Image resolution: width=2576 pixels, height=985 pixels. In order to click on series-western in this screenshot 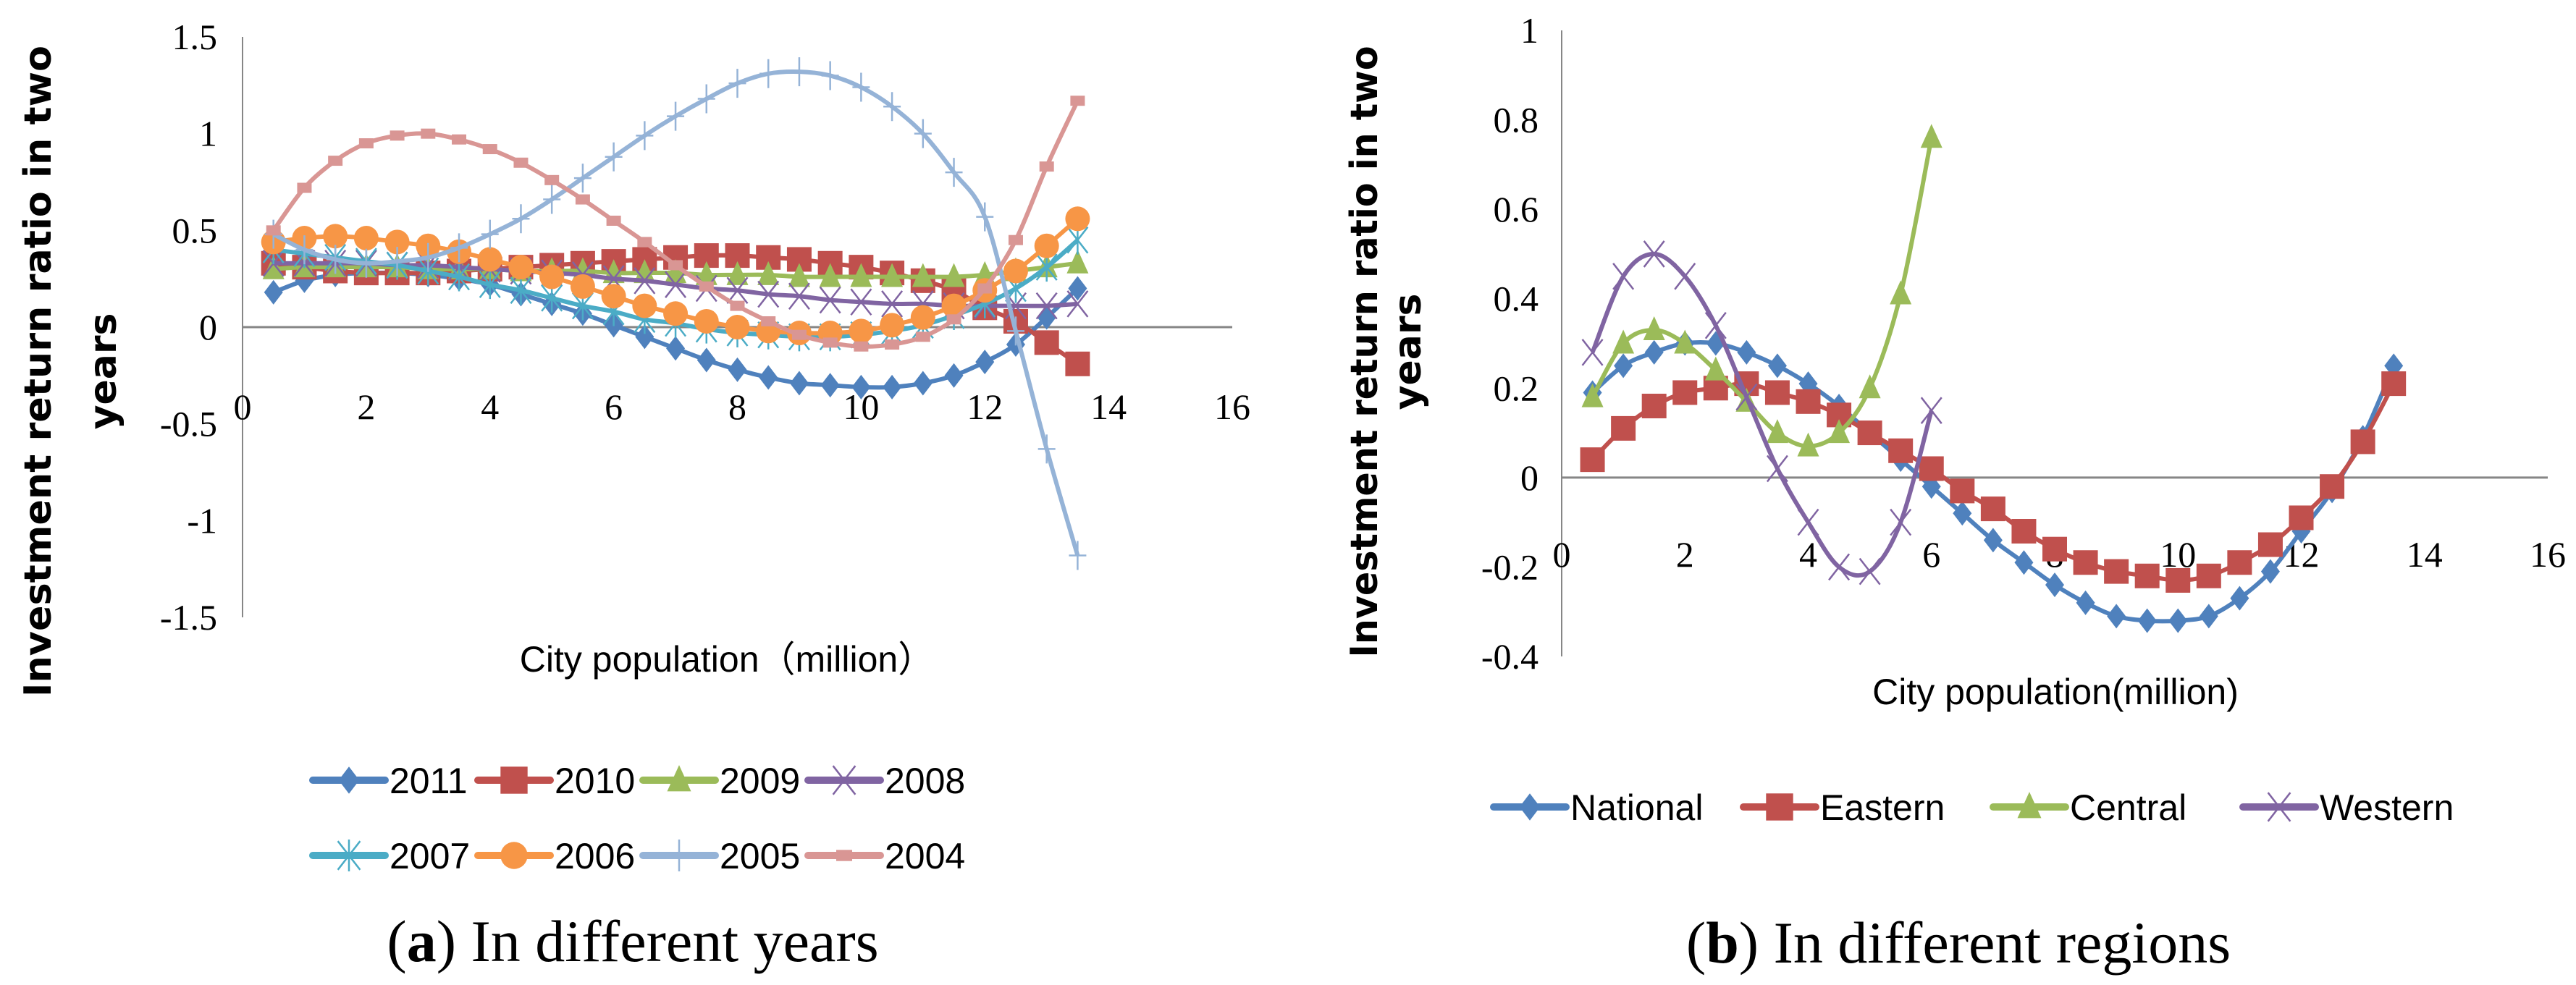, I will do `click(1761, 413)`.